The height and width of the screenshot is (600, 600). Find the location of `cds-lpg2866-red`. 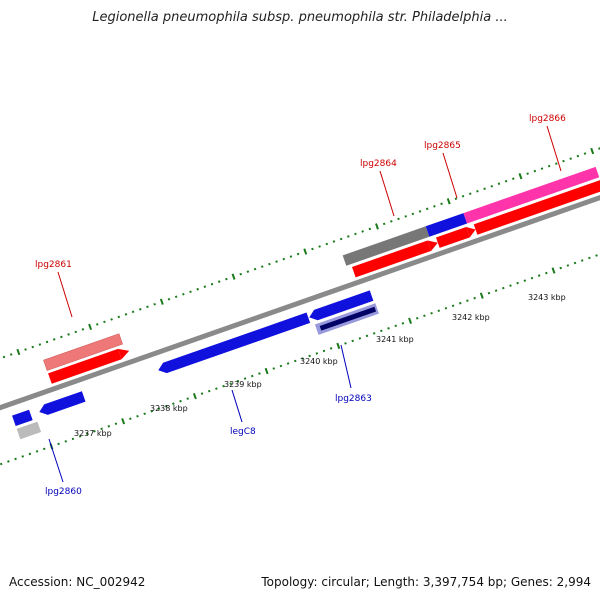

cds-lpg2866-red is located at coordinates (536, 206).